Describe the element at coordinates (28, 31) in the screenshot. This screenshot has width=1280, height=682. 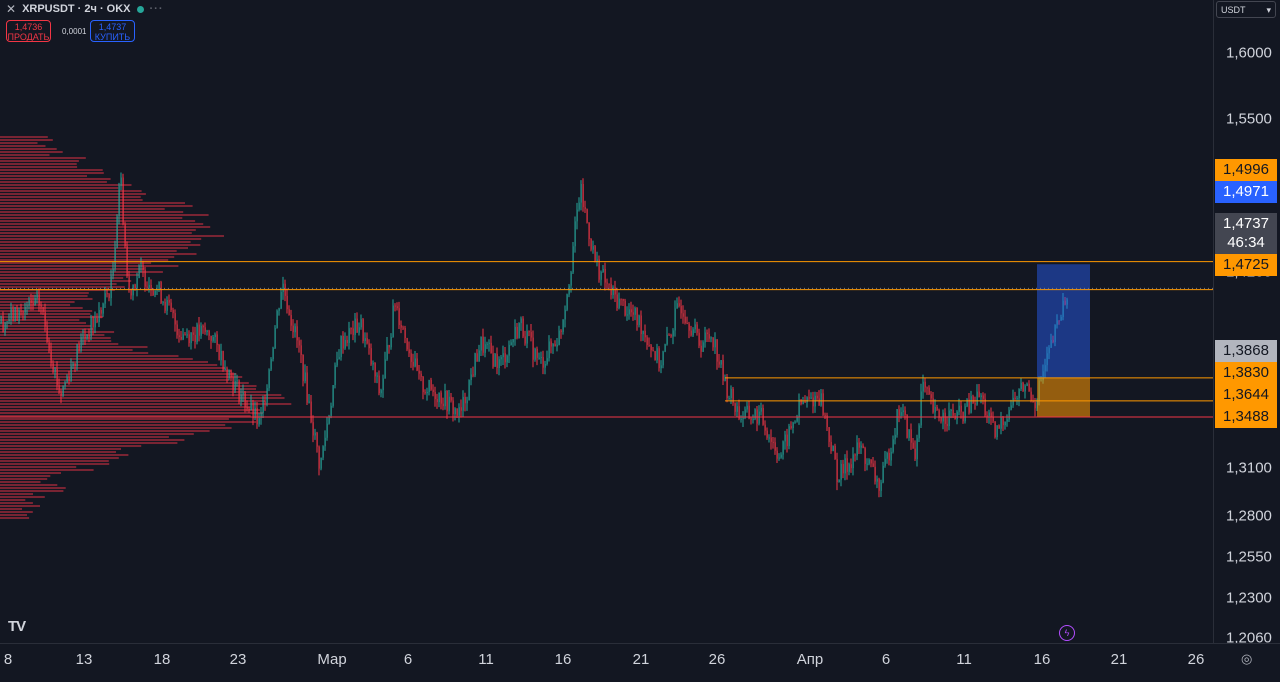
I see `sell-button: 1,4736 ПРОДАТЬ` at that location.